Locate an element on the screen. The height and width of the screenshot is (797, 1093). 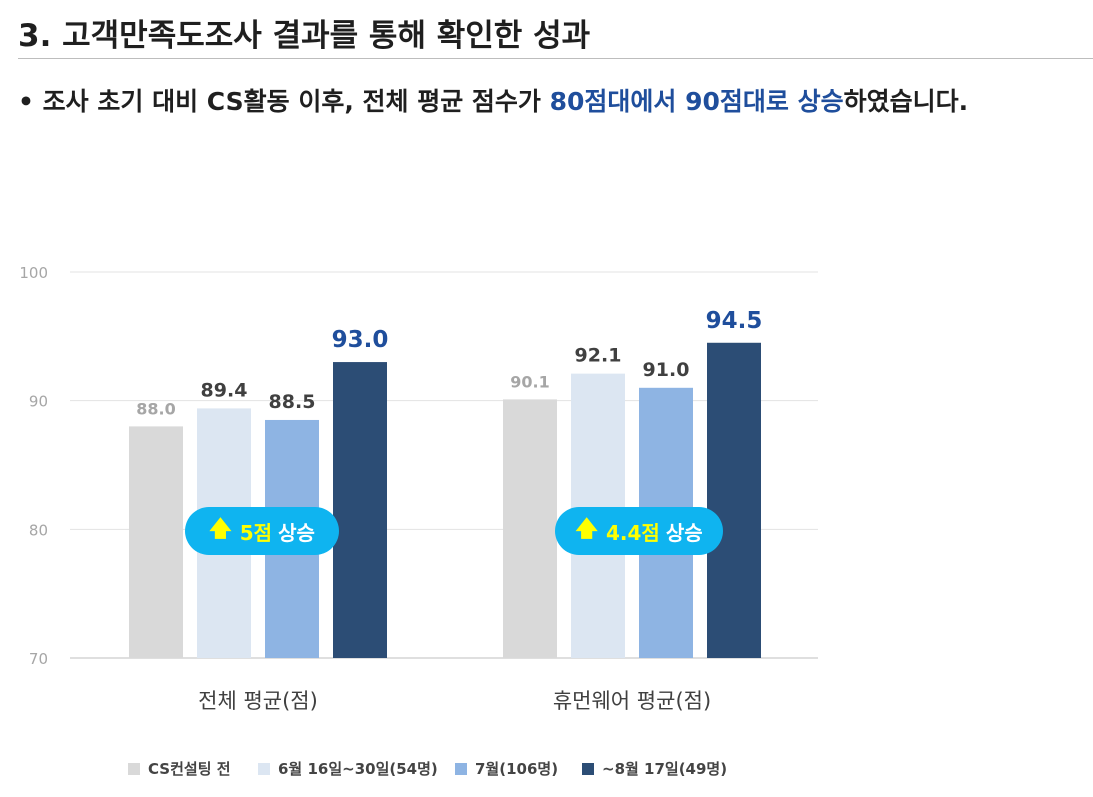
increase-badge-humanware: 🡅 4.4점 상승 is located at coordinates (639, 531).